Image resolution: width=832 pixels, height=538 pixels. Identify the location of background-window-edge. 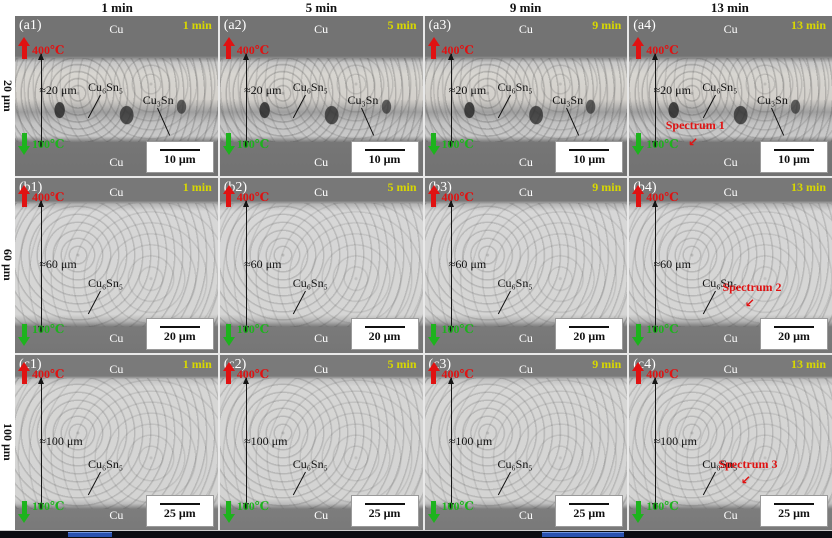
(416, 534).